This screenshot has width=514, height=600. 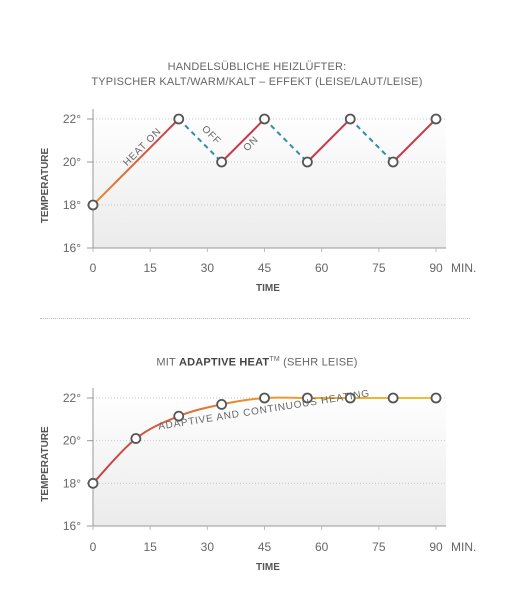 I want to click on chart2-title-trademark: TM, so click(x=274, y=359).